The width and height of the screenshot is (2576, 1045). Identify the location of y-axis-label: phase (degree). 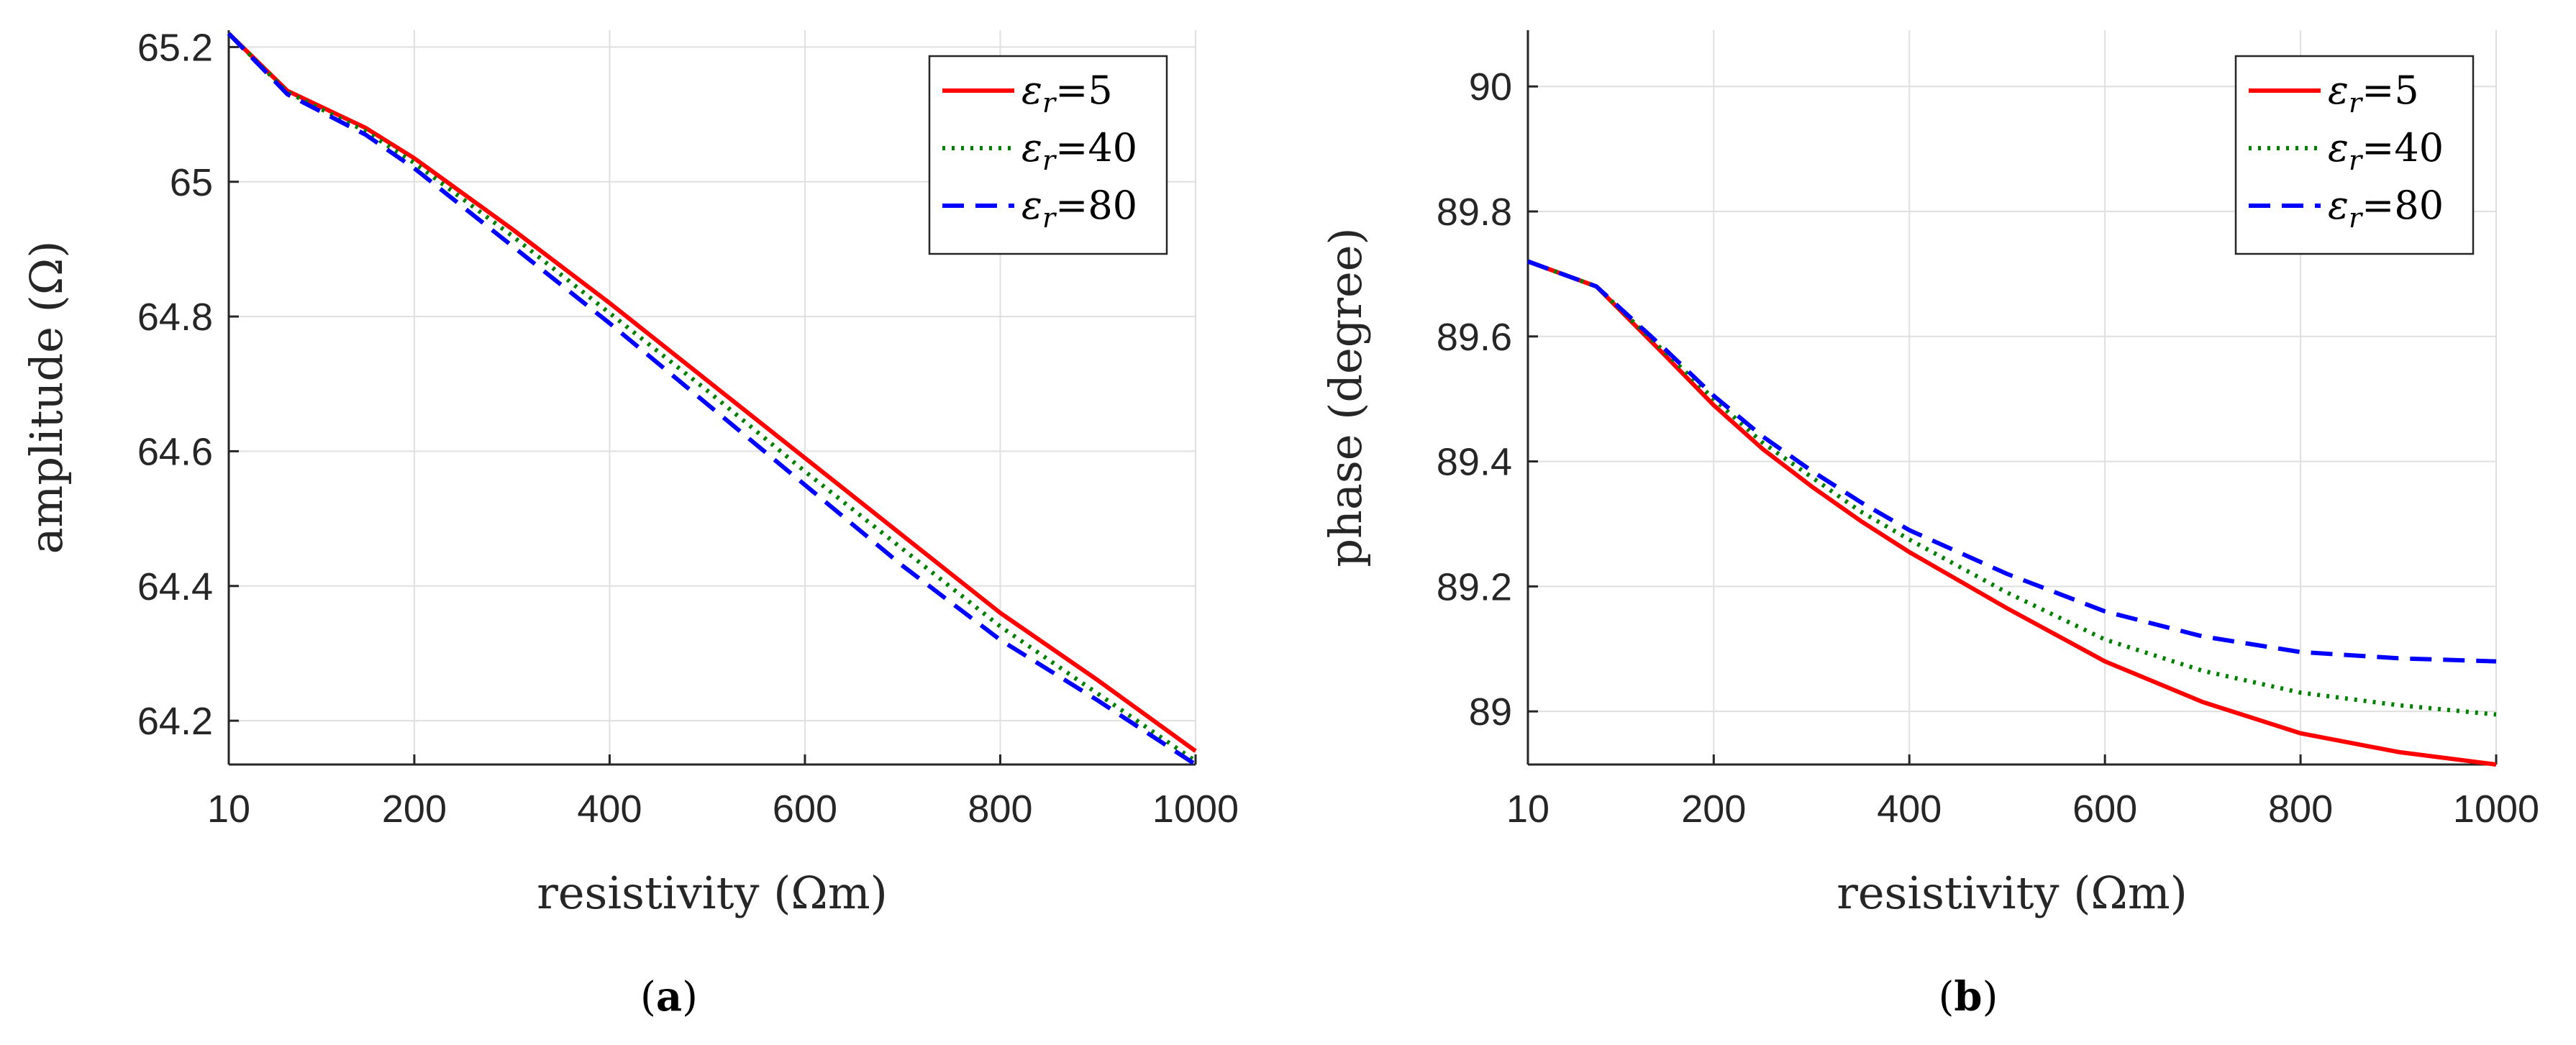
(1345, 397).